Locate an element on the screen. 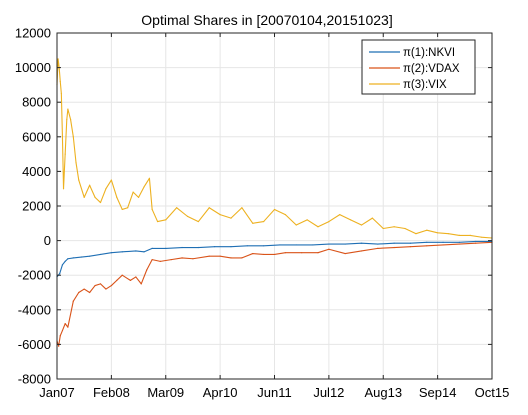 The width and height of the screenshot is (528, 415). y-tick-label: 2000 is located at coordinates (36, 206).